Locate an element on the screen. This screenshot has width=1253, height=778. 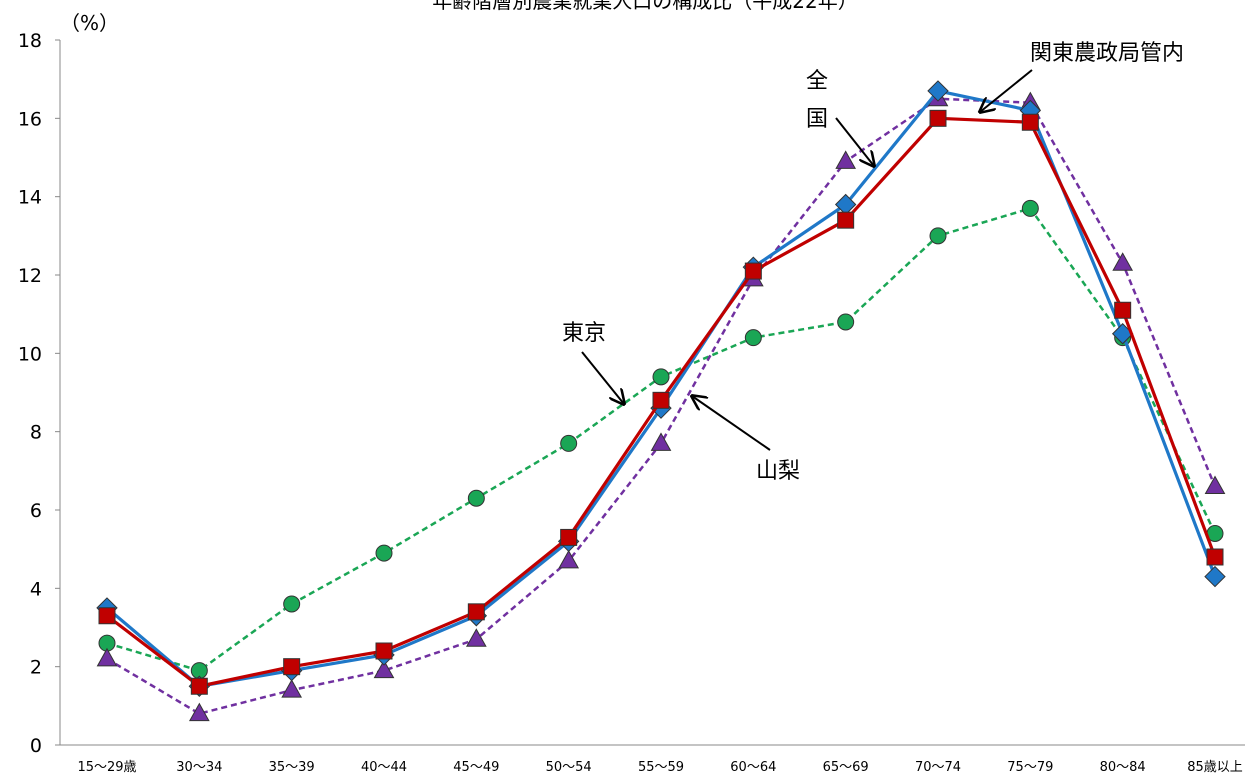
x-tick-label: 35～39 is located at coordinates (292, 767).